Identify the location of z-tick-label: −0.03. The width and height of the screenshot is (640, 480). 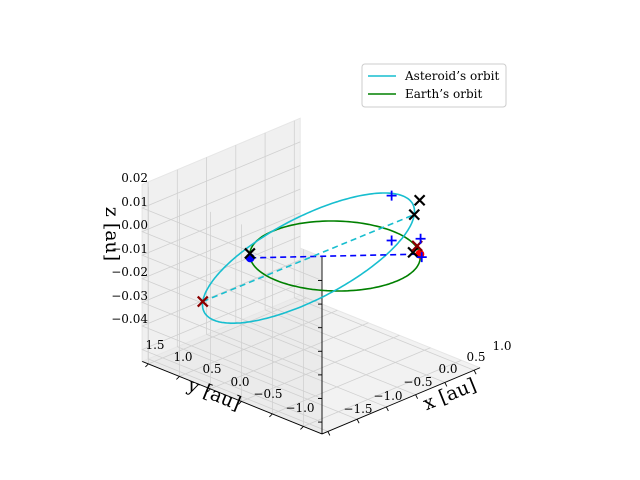
(129, 296).